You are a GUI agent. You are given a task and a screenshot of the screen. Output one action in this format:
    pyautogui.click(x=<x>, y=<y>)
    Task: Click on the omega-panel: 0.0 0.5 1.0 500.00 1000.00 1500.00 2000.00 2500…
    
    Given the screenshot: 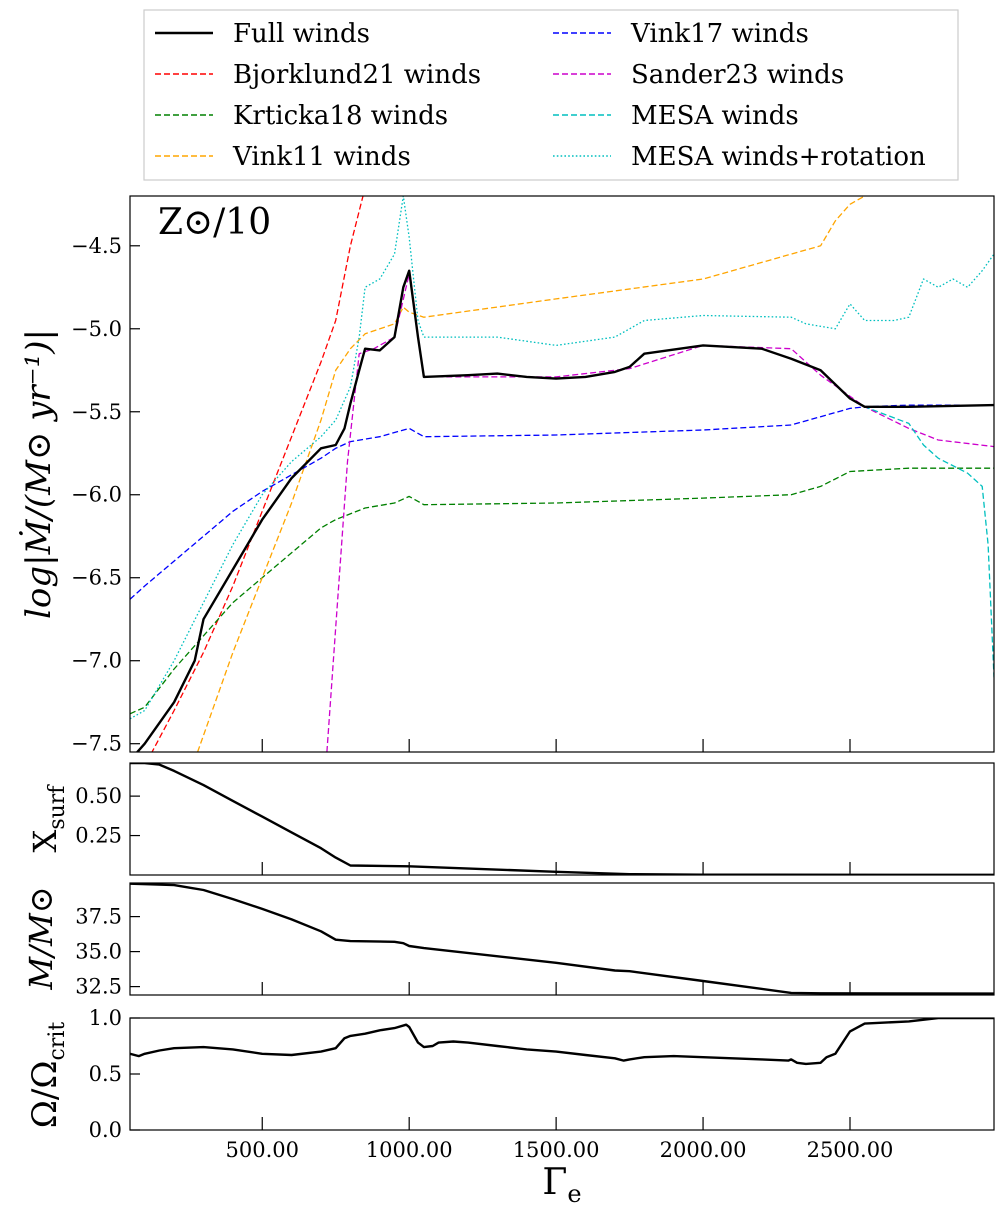 What is the action you would take?
    pyautogui.click(x=542, y=1084)
    